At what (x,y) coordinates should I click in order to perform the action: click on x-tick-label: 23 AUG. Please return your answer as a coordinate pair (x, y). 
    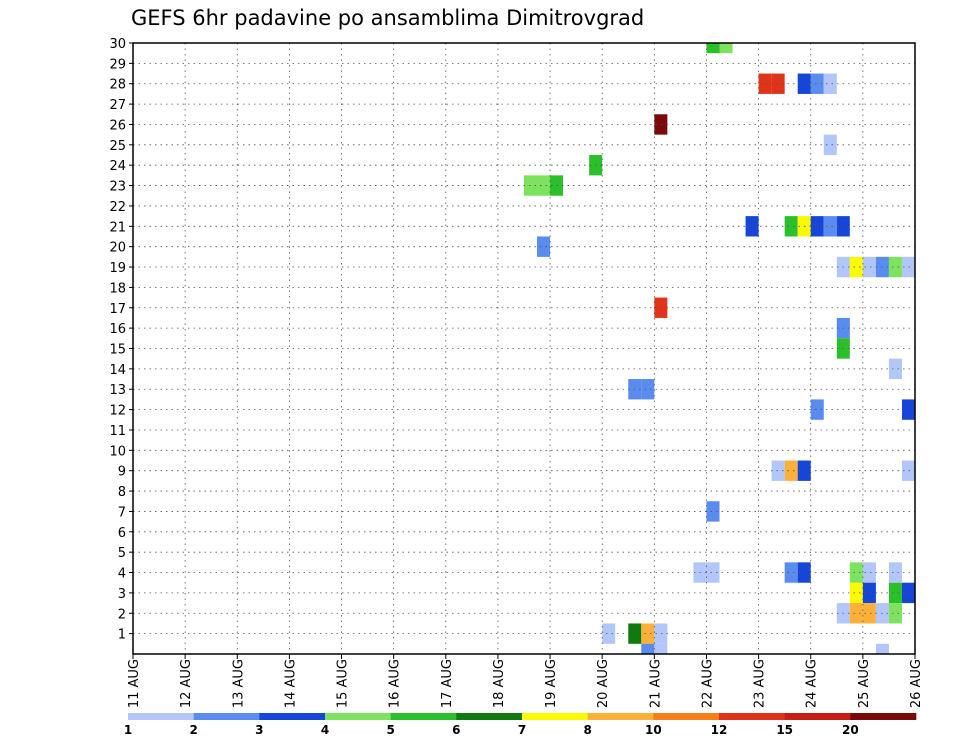
    Looking at the image, I should click on (760, 683).